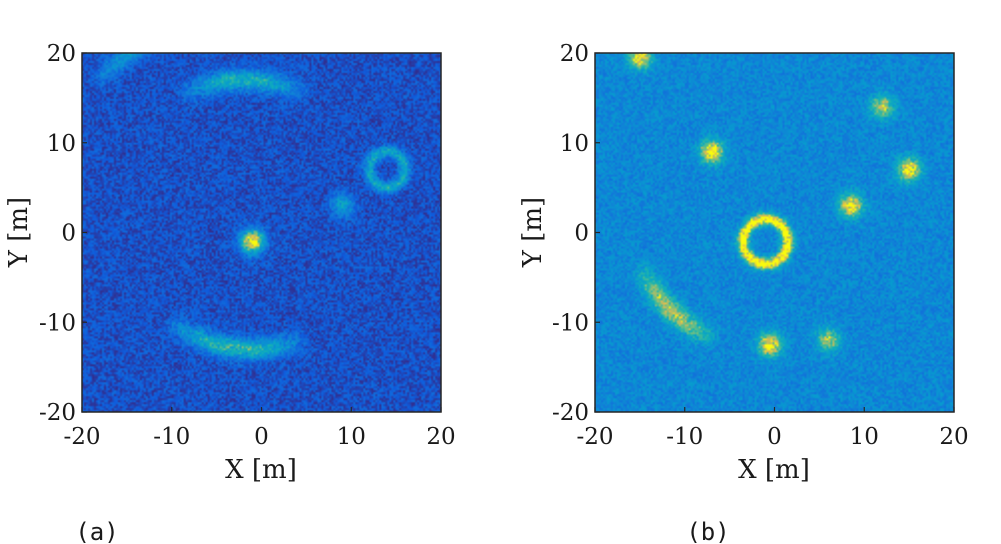 This screenshot has height=544, width=1001. Describe the element at coordinates (533, 232) in the screenshot. I see `y-axis-label-b: Y [m]` at that location.